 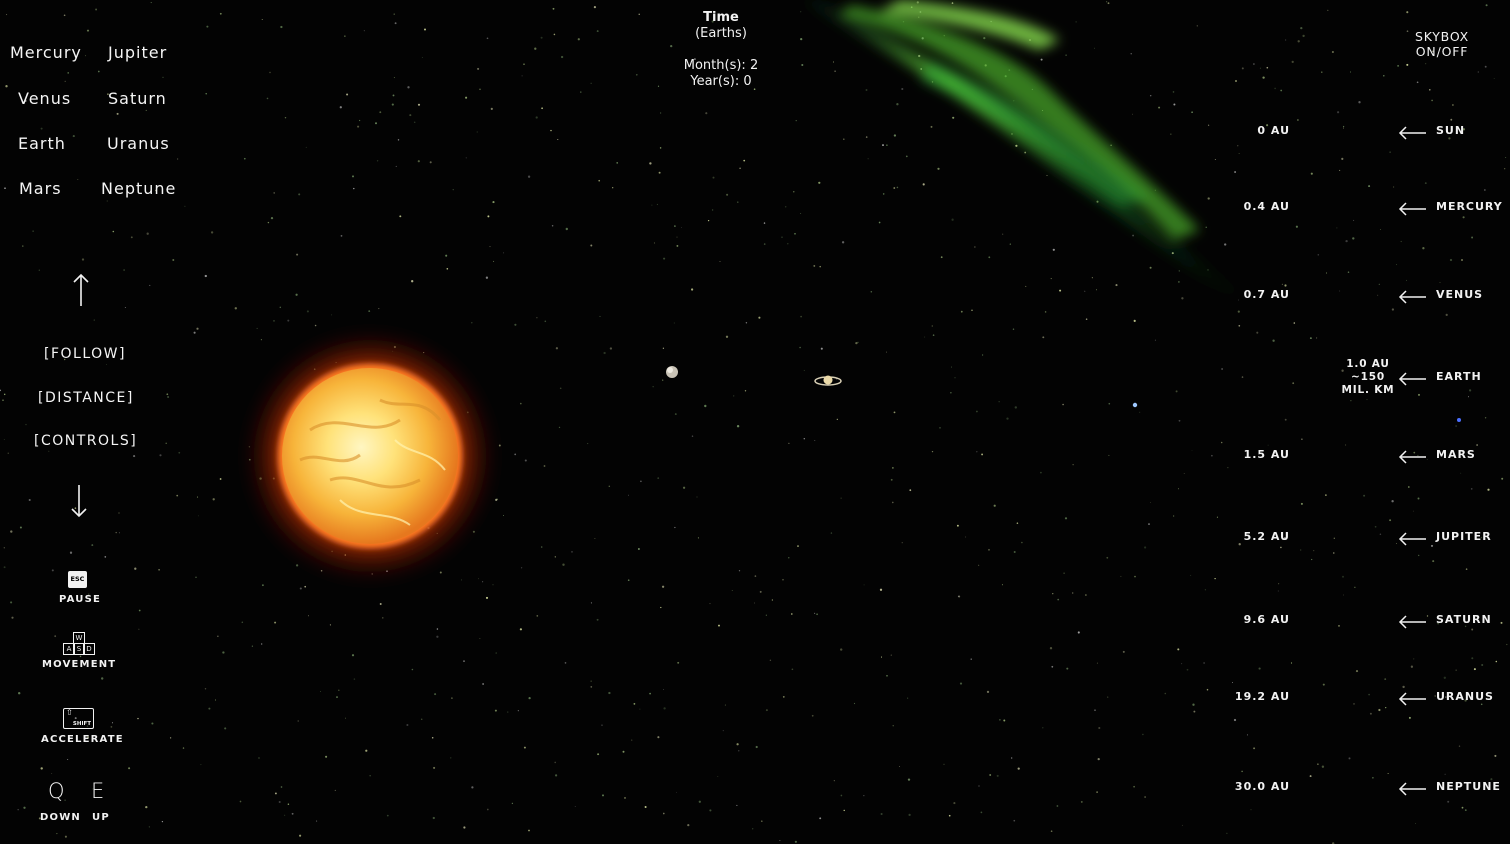 I want to click on controls-button: [CONTROLS], so click(x=86, y=441).